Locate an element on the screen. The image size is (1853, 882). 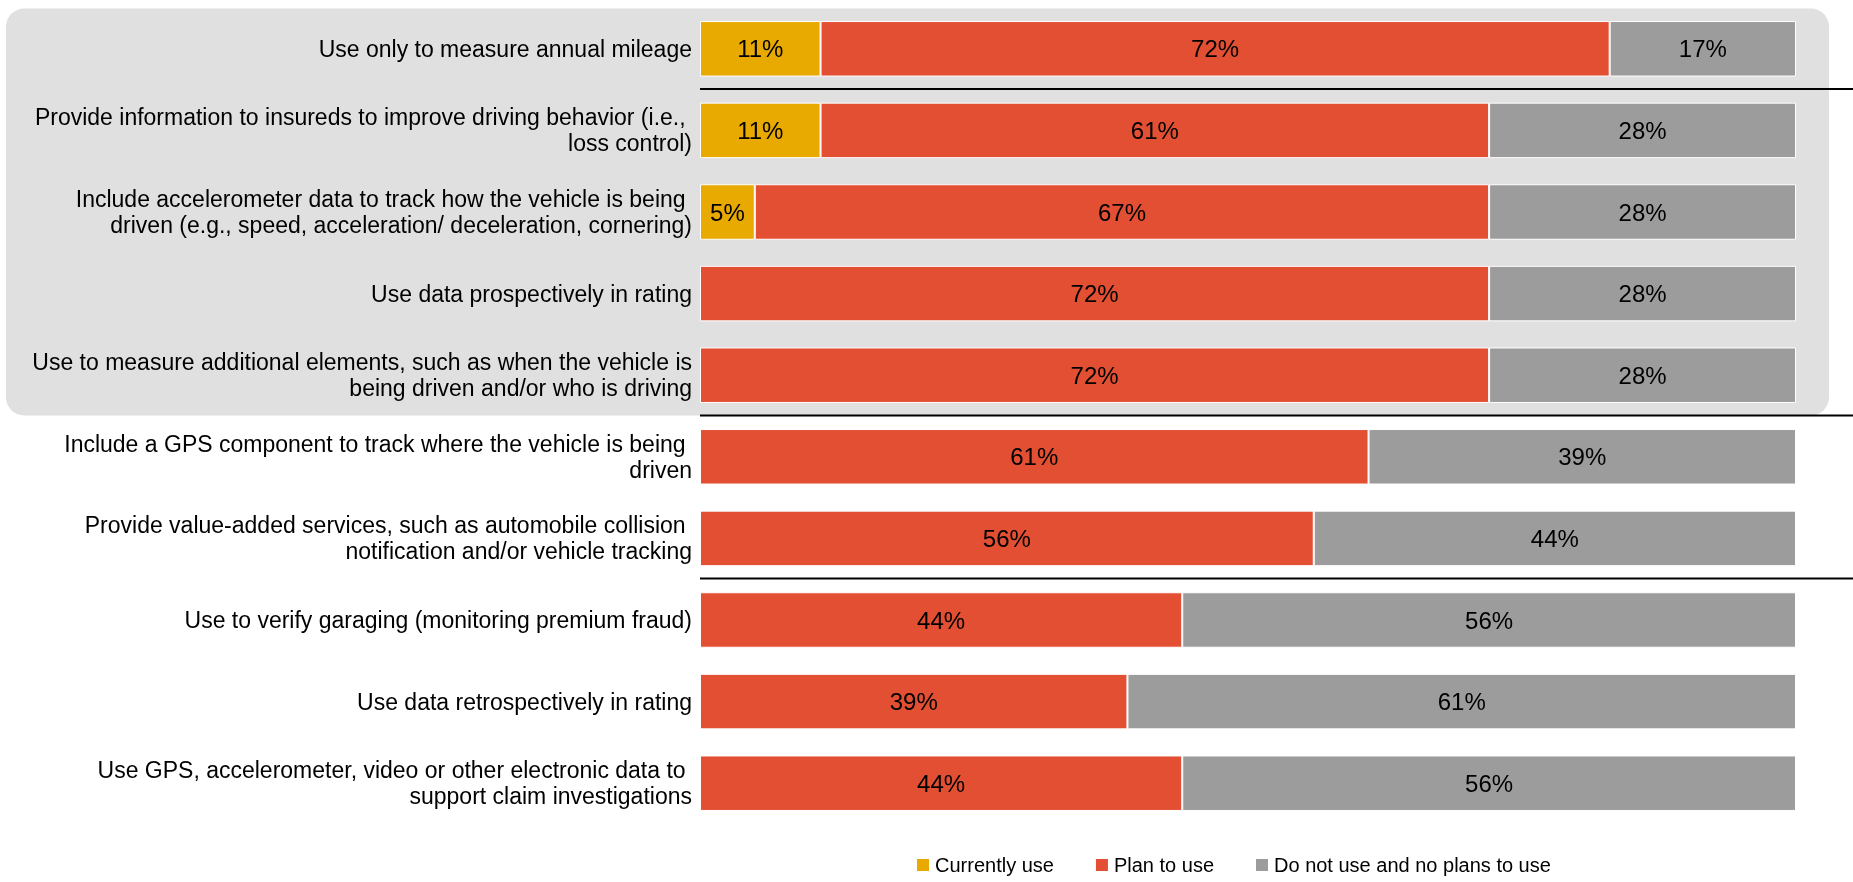
y-tick-label: Provide value-added services, such as automobile collision notification and/or vehicle tracking is located at coordinates (388, 538).